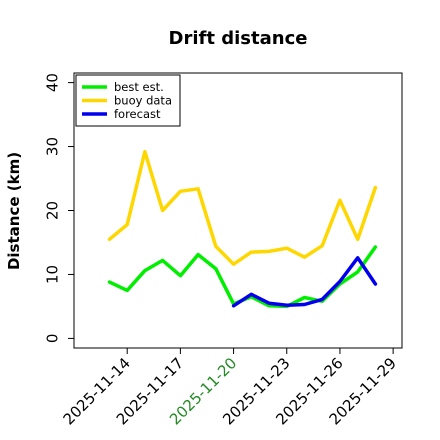  Describe the element at coordinates (52, 146) in the screenshot. I see `y-tick-label: 30` at that location.